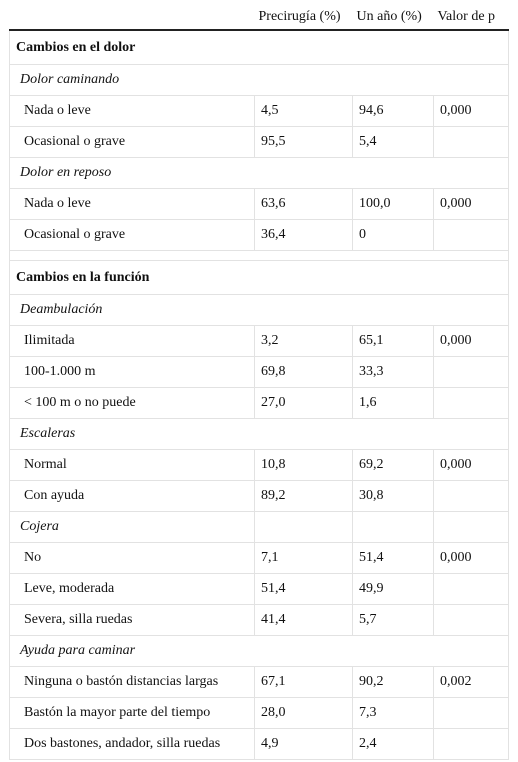 This screenshot has width=518, height=762. I want to click on section-title: Cambios en la función, so click(259, 277).